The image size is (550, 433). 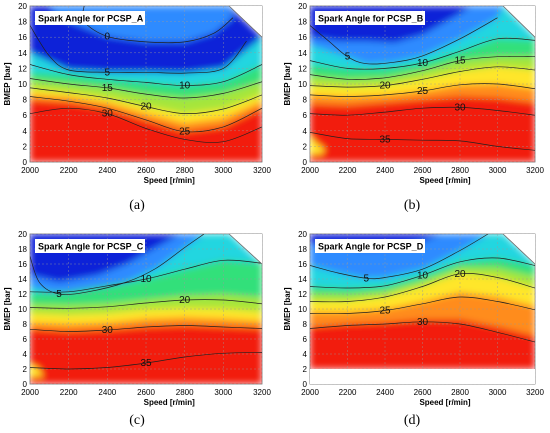 I want to click on chart-title: Spark Angle for PCSP_C, so click(x=91, y=247).